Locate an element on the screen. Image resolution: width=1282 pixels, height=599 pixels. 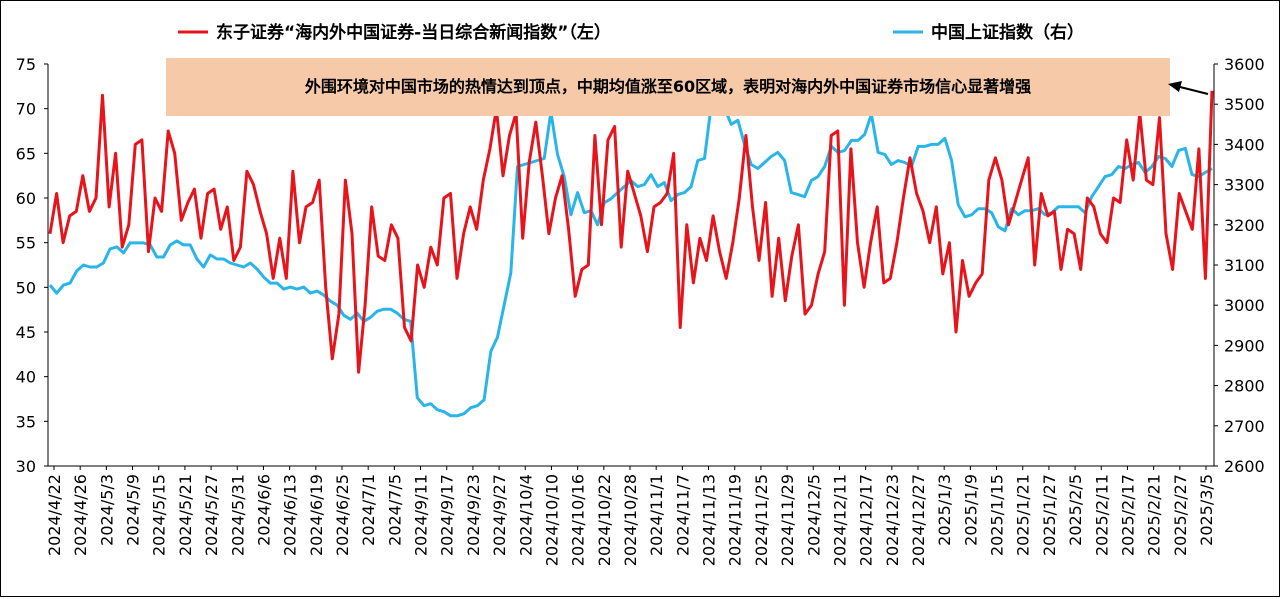
x-tick-label: 2024/12/5 is located at coordinates (813, 515).